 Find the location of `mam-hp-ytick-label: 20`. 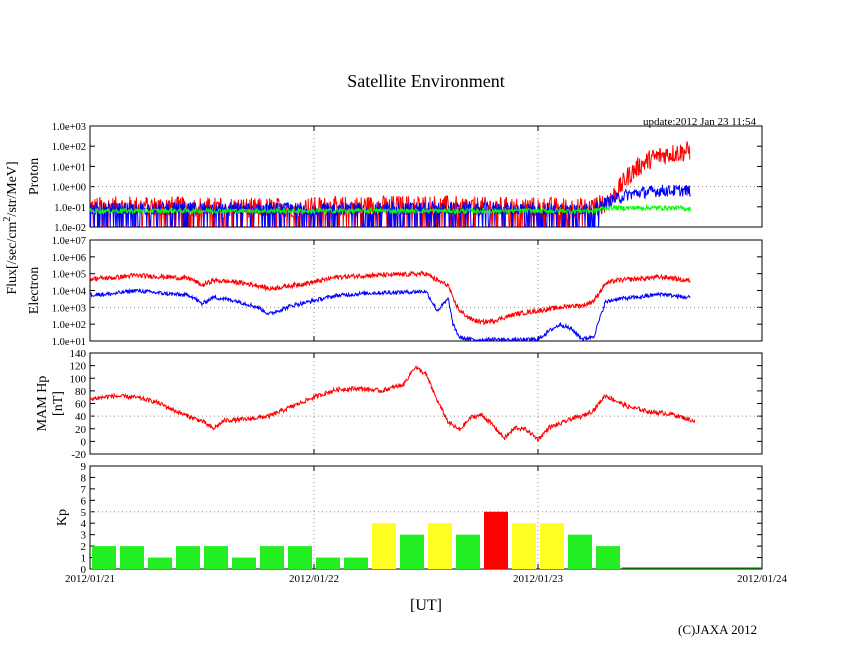

mam-hp-ytick-label: 20 is located at coordinates (81, 430).